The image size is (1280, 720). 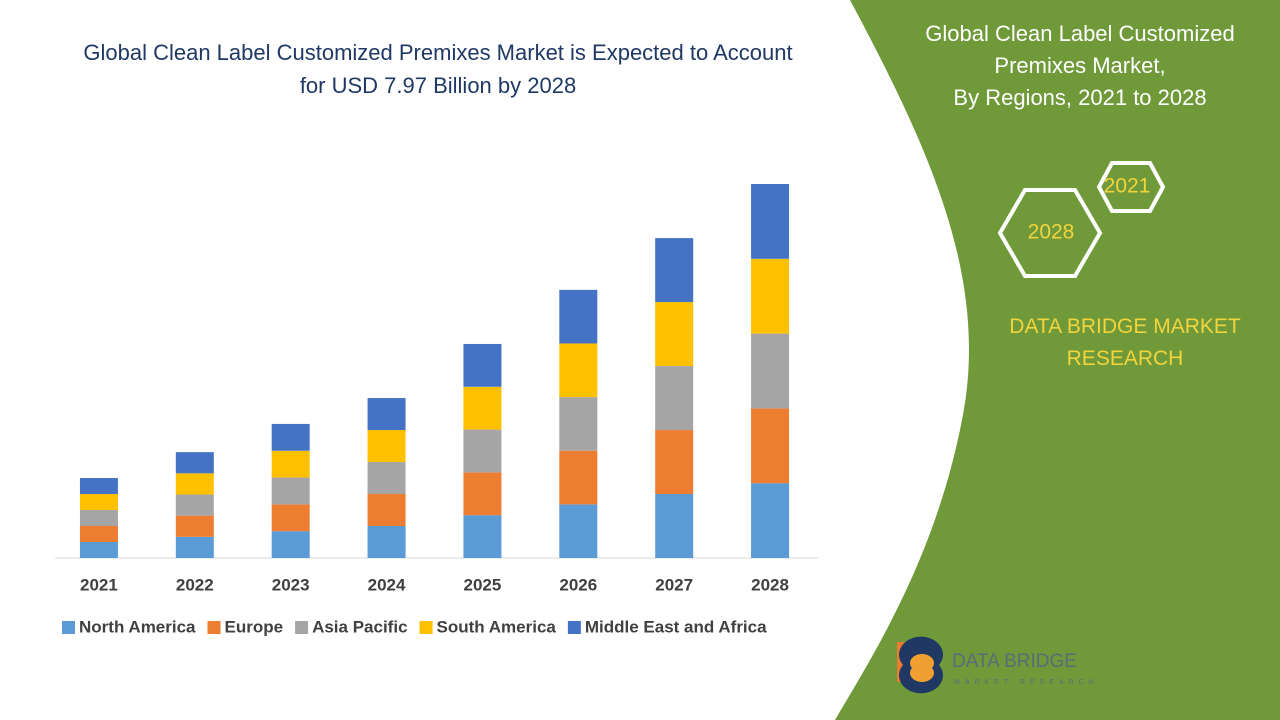 What do you see at coordinates (770, 584) in the screenshot?
I see `x-tick-label: 2028` at bounding box center [770, 584].